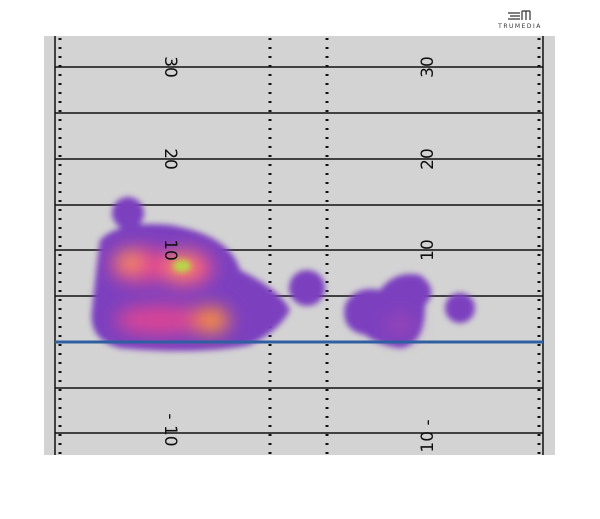 This screenshot has height=519, width=600. What do you see at coordinates (519, 20) in the screenshot?
I see `logo: TRUMEDIA` at bounding box center [519, 20].